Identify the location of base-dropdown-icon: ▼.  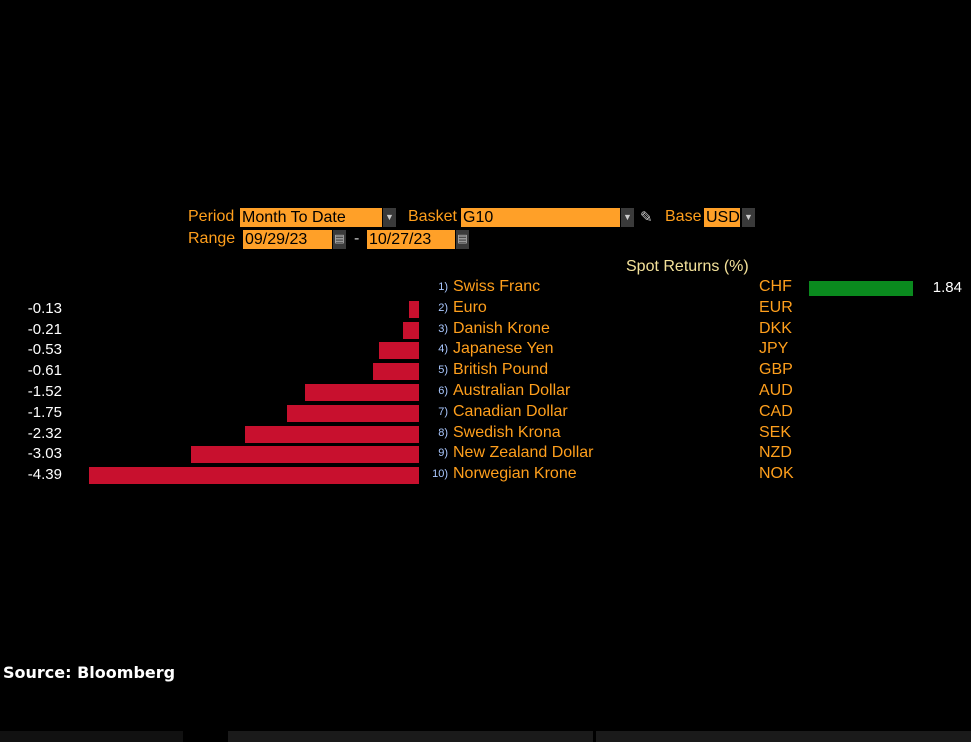
(748, 217).